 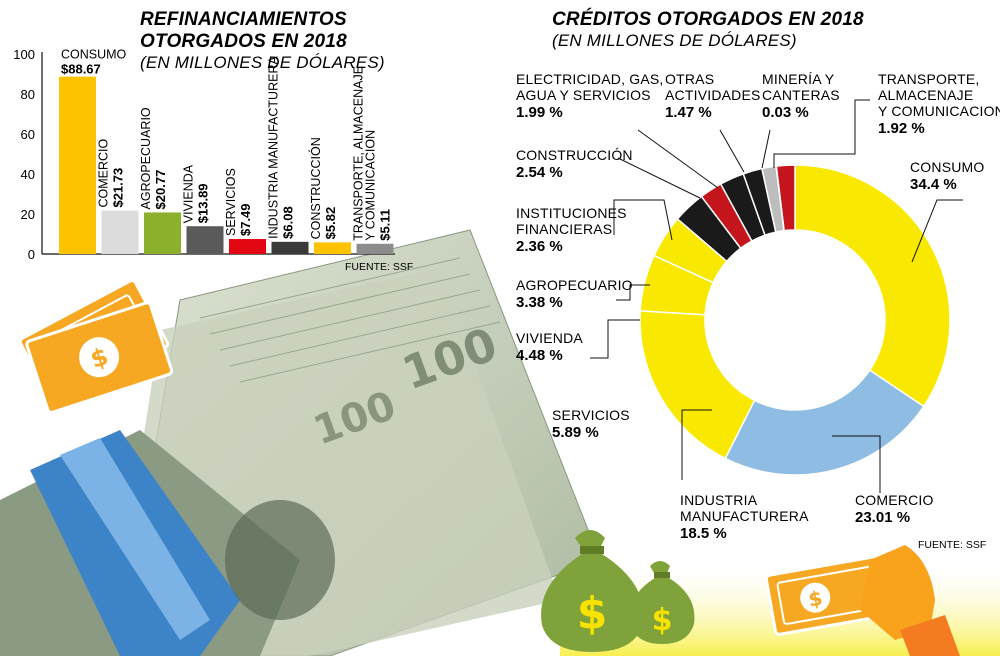 What do you see at coordinates (590, 79) in the screenshot?
I see `slice-label: ELECTRICIDAD, GAS,` at bounding box center [590, 79].